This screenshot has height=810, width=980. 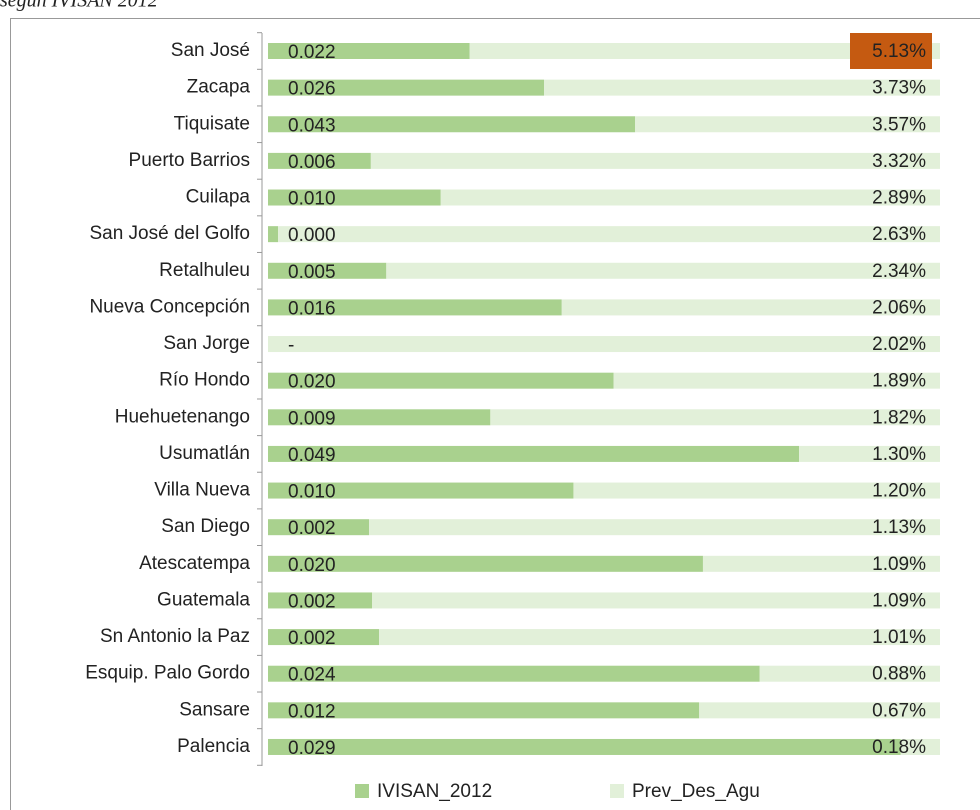 What do you see at coordinates (899, 527) in the screenshot?
I see `data-label: 1.13%` at bounding box center [899, 527].